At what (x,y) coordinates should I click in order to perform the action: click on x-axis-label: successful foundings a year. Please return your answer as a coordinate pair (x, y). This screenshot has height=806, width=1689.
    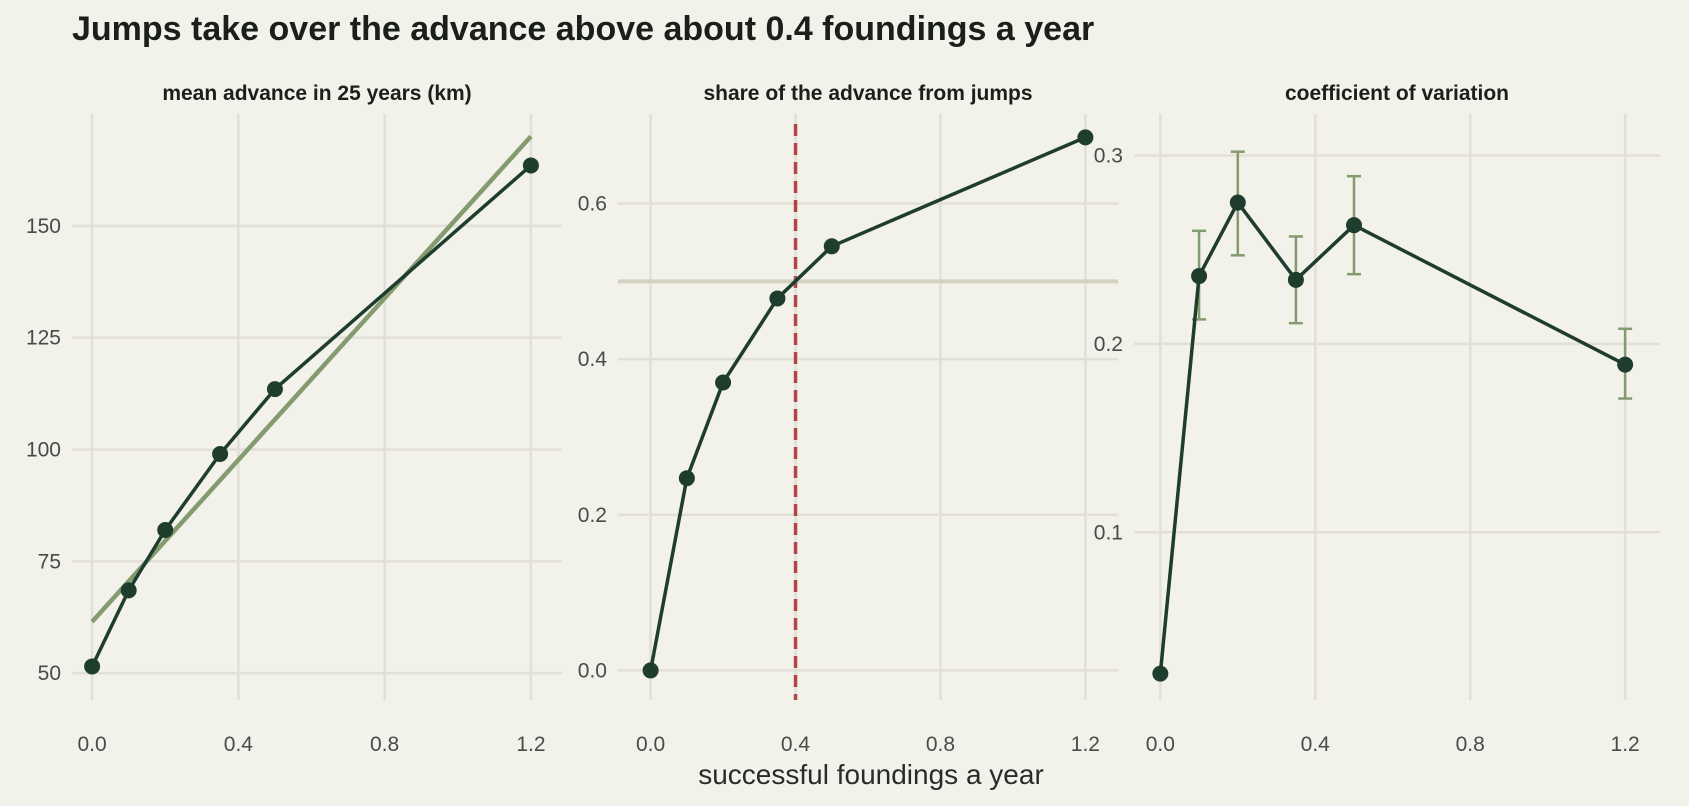
    Looking at the image, I should click on (871, 774).